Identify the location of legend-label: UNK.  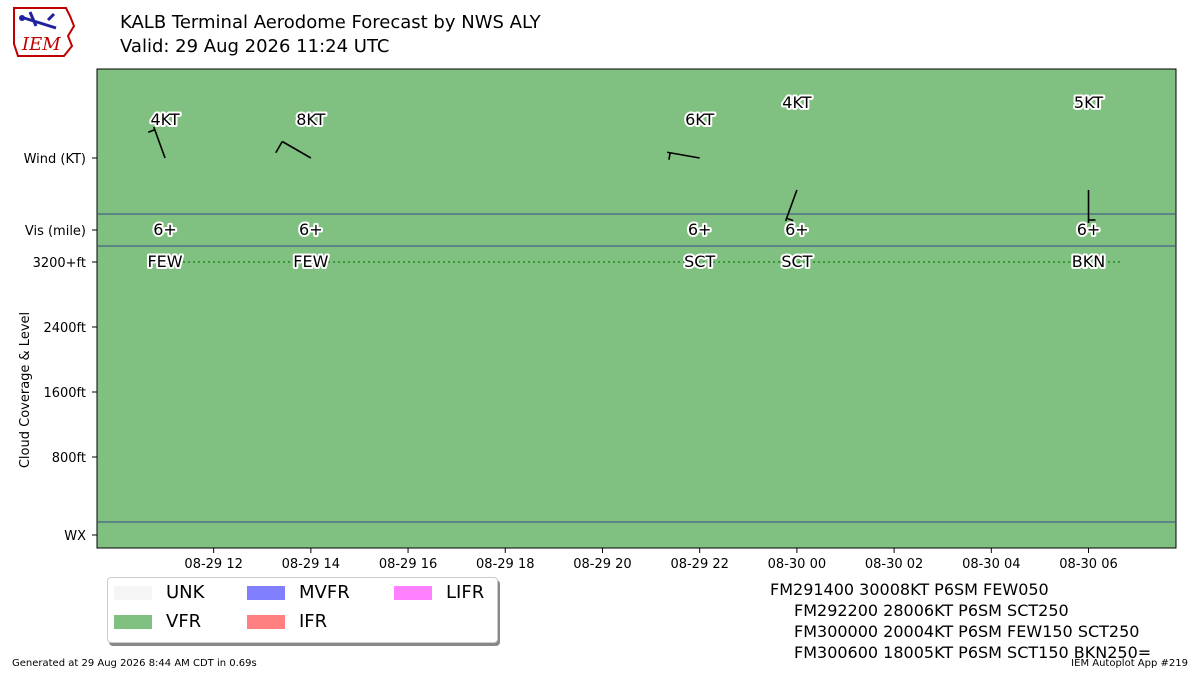
(185, 592).